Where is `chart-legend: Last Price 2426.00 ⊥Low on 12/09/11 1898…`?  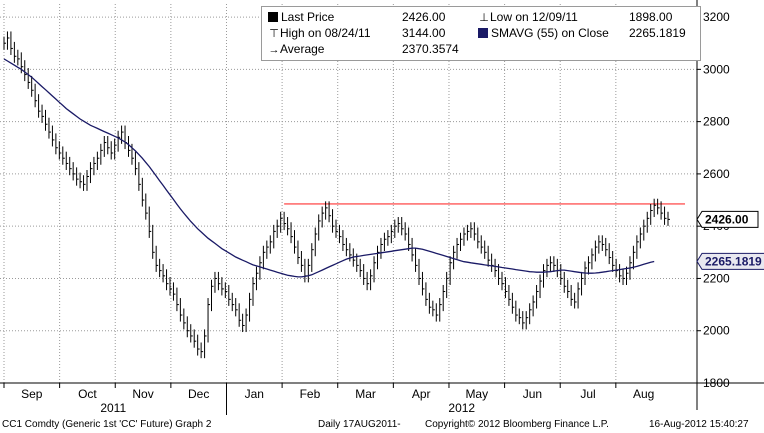
chart-legend: Last Price 2426.00 ⊥Low on 12/09/11 1898… is located at coordinates (481, 33).